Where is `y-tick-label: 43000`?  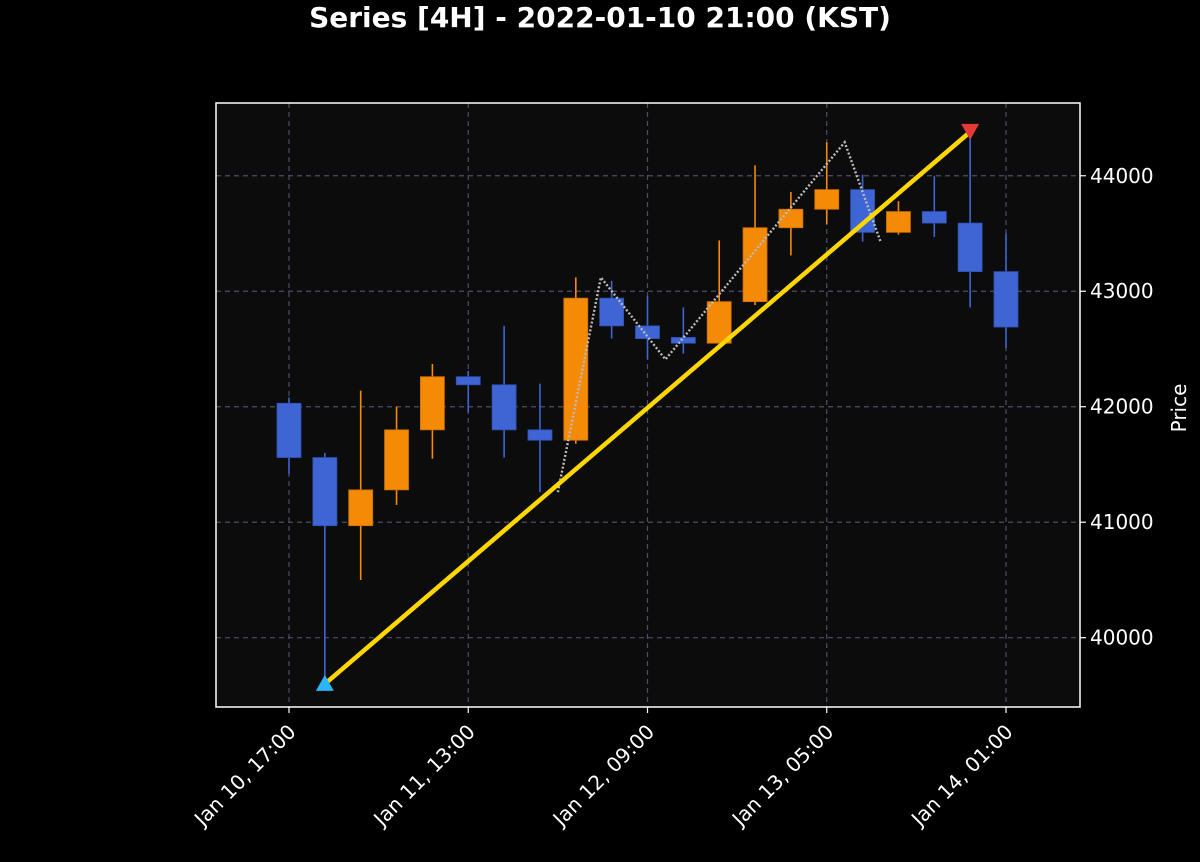 y-tick-label: 43000 is located at coordinates (1122, 291).